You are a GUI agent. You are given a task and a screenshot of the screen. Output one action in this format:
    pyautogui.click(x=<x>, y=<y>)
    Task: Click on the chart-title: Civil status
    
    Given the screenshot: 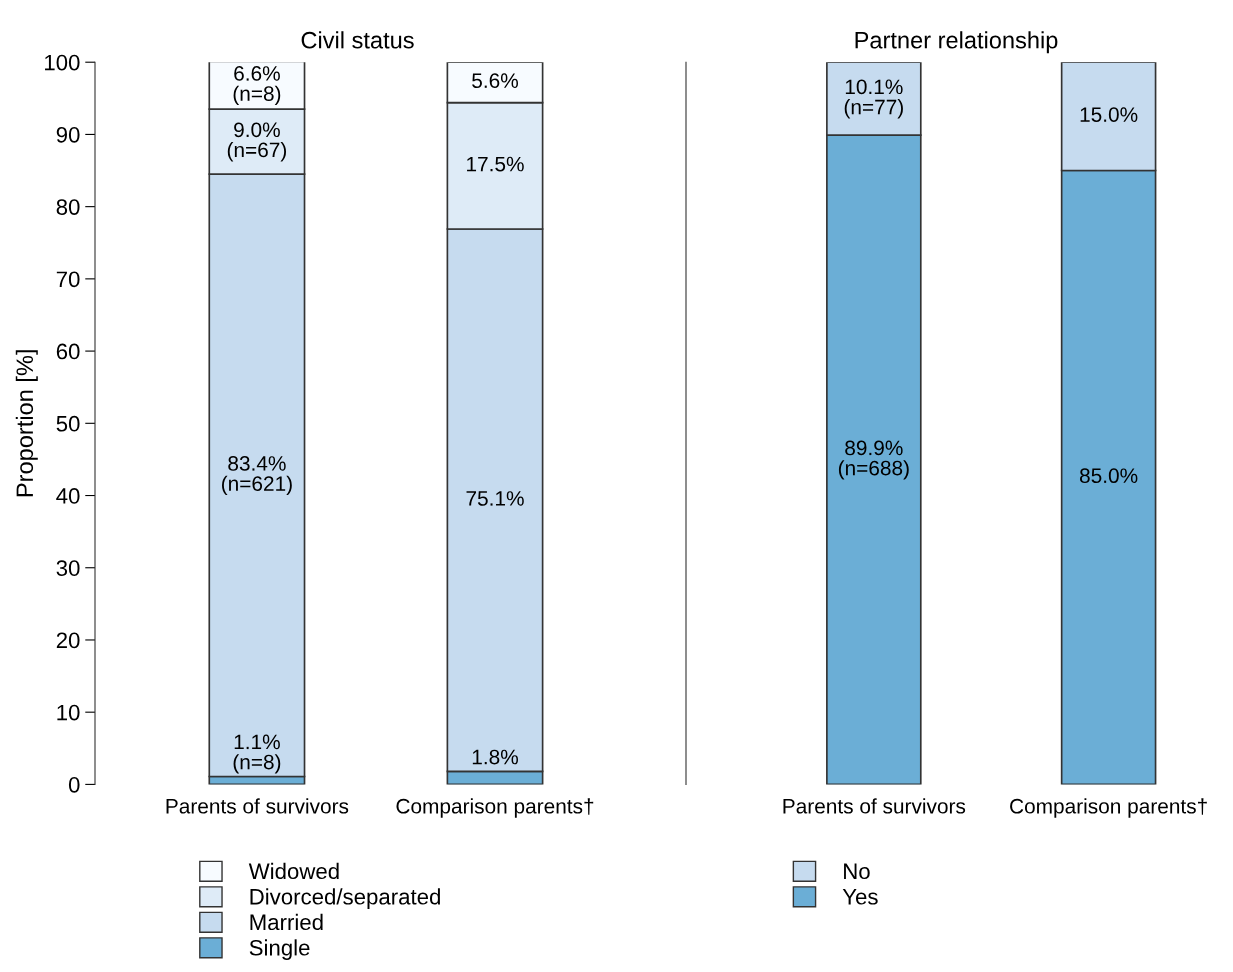 What is the action you would take?
    pyautogui.click(x=357, y=40)
    